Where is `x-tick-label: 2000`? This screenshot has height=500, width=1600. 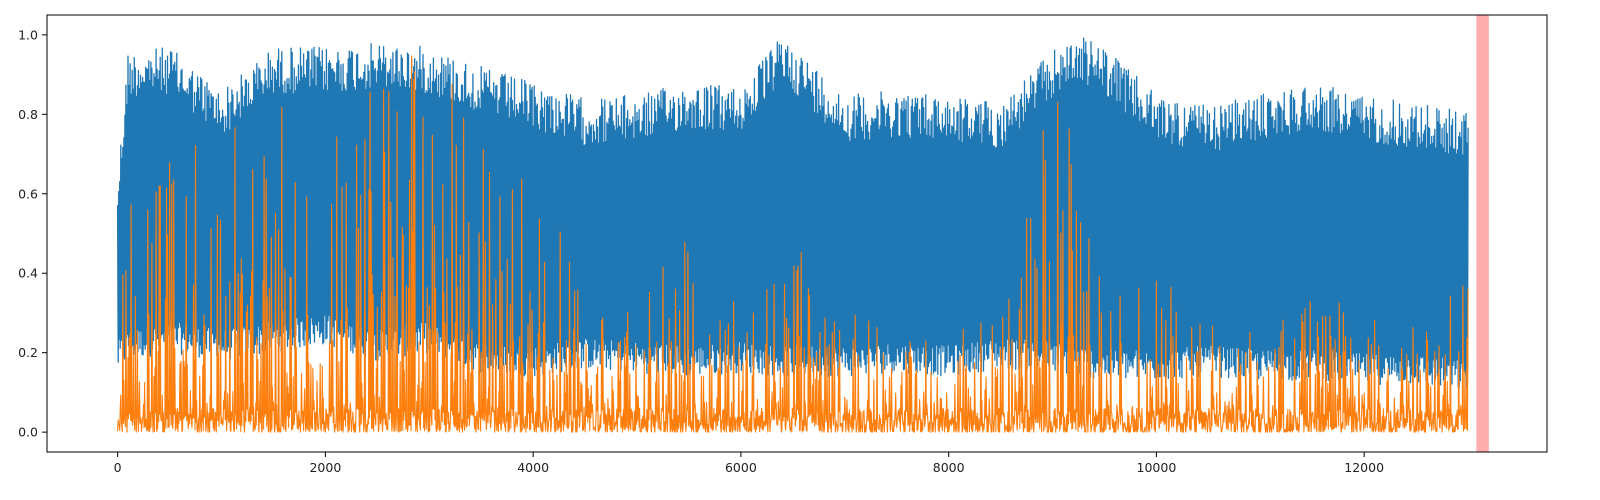
x-tick-label: 2000 is located at coordinates (325, 467).